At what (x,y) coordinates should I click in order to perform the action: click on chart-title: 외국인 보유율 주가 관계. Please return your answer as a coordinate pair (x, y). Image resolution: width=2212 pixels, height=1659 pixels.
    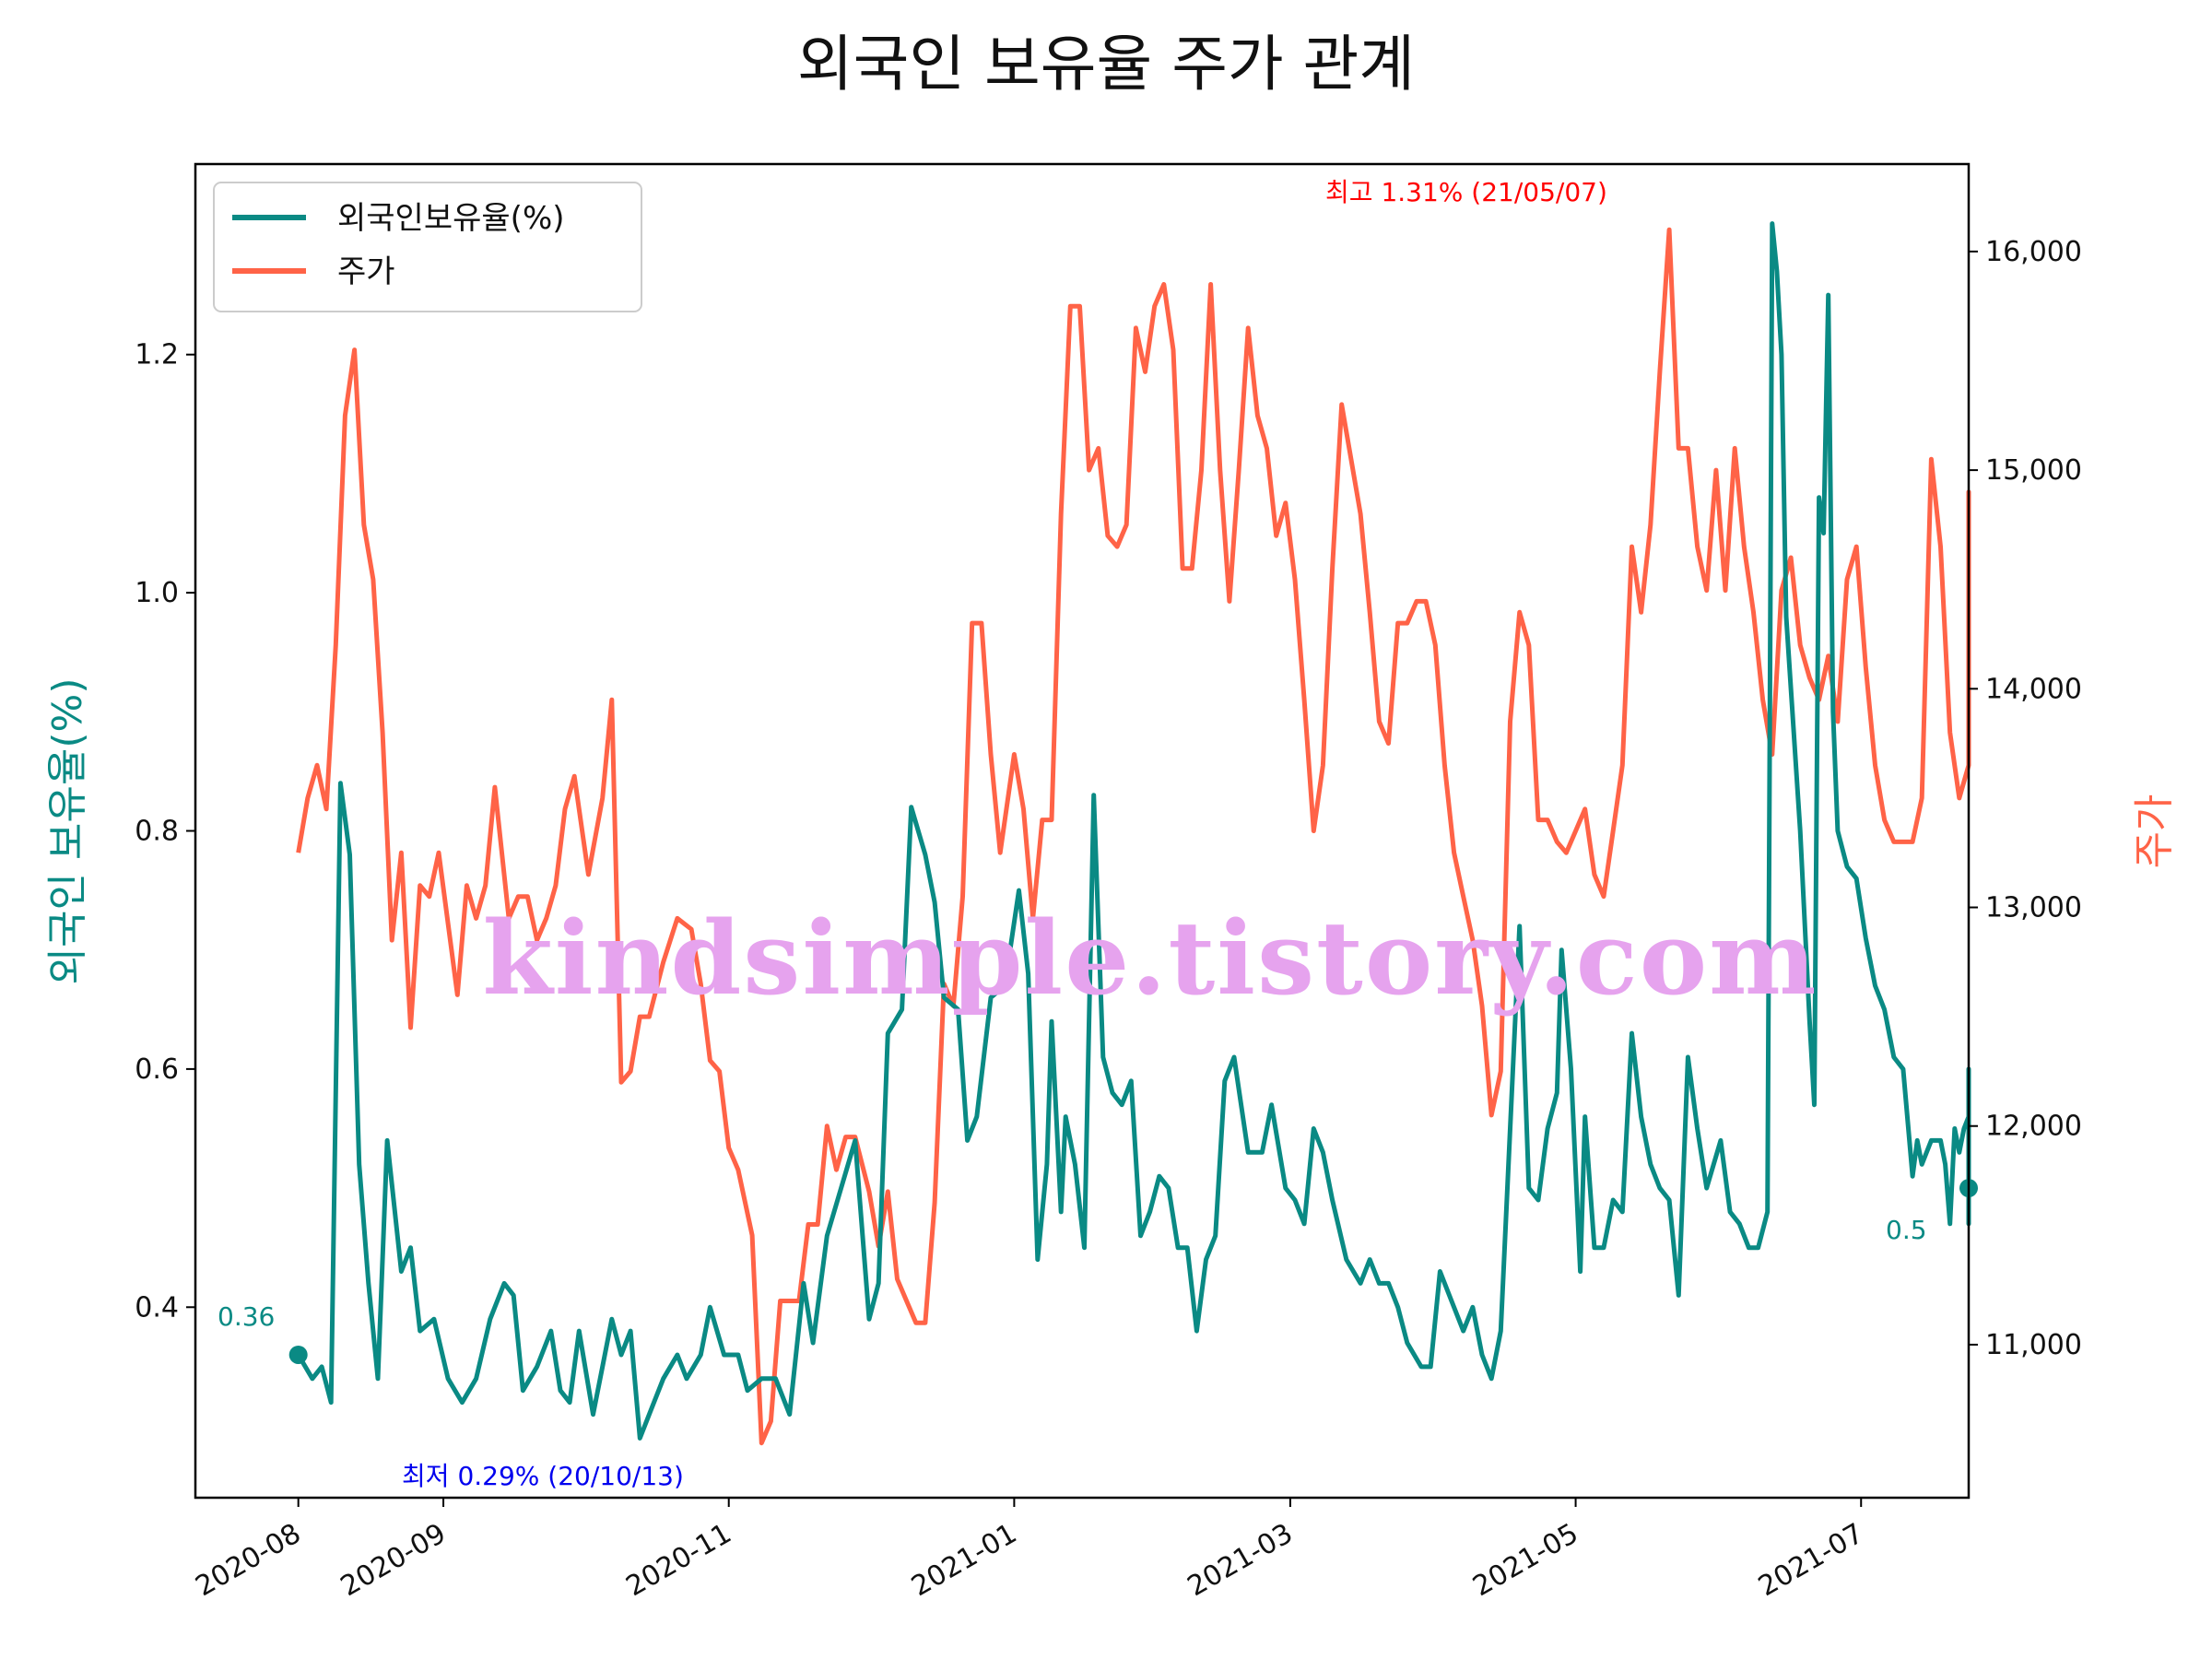
    Looking at the image, I should click on (1106, 64).